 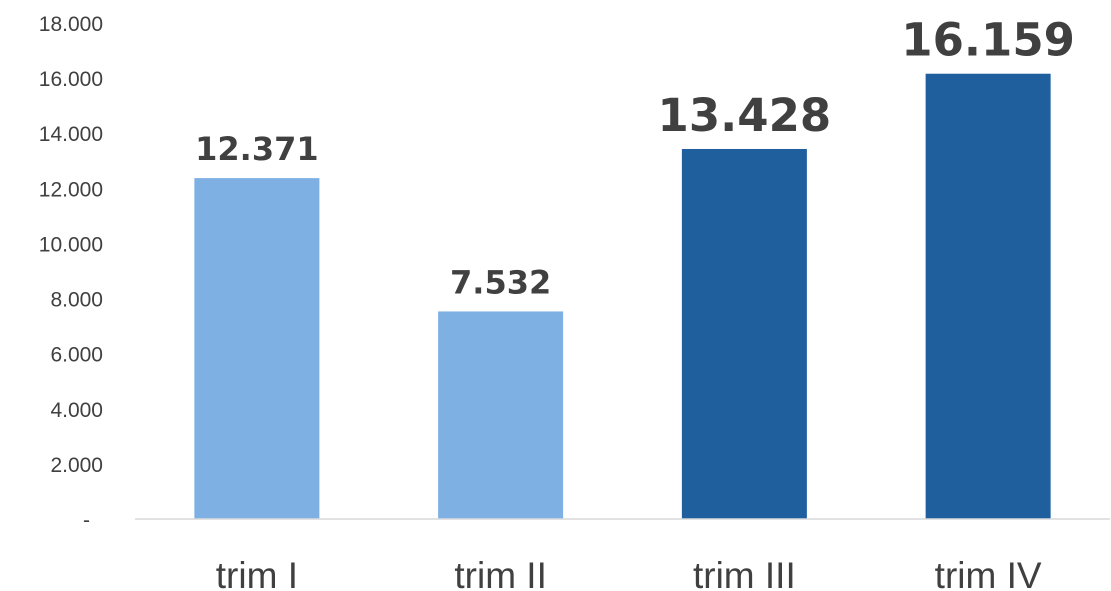 I want to click on x-tick-label: trim IV, so click(x=988, y=573).